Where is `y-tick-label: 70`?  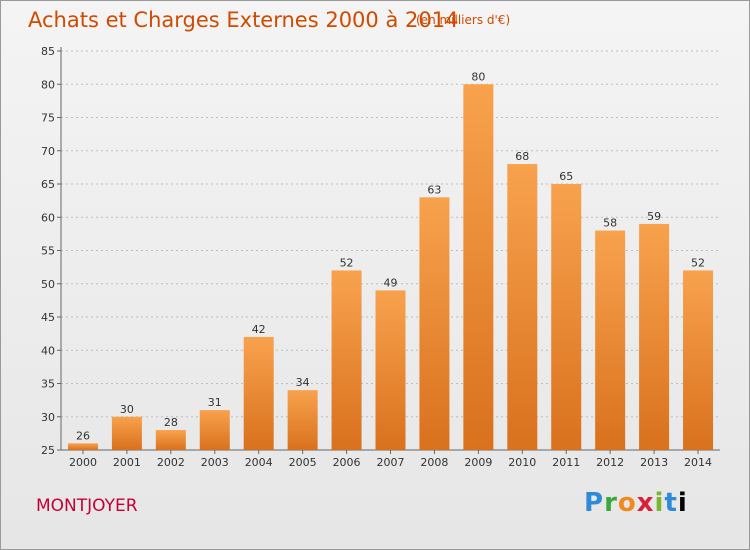 y-tick-label: 70 is located at coordinates (48, 151).